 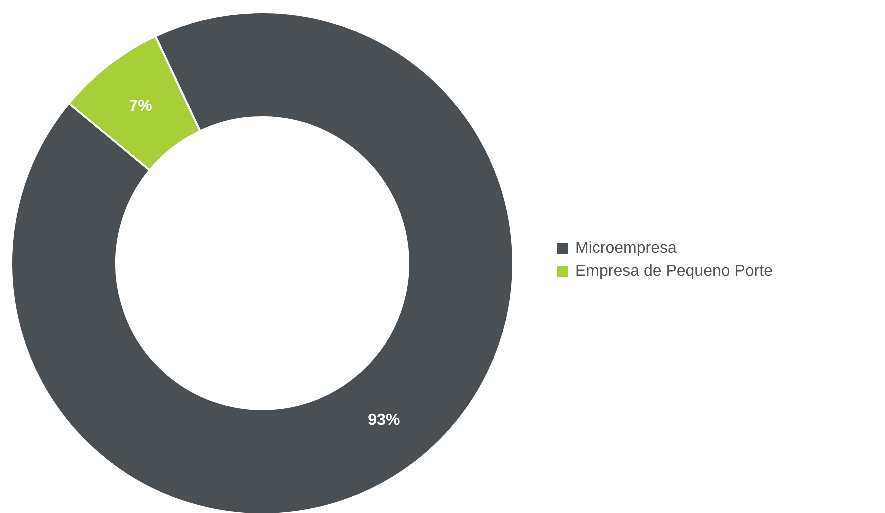 What do you see at coordinates (140, 107) in the screenshot?
I see `data-label: 7%` at bounding box center [140, 107].